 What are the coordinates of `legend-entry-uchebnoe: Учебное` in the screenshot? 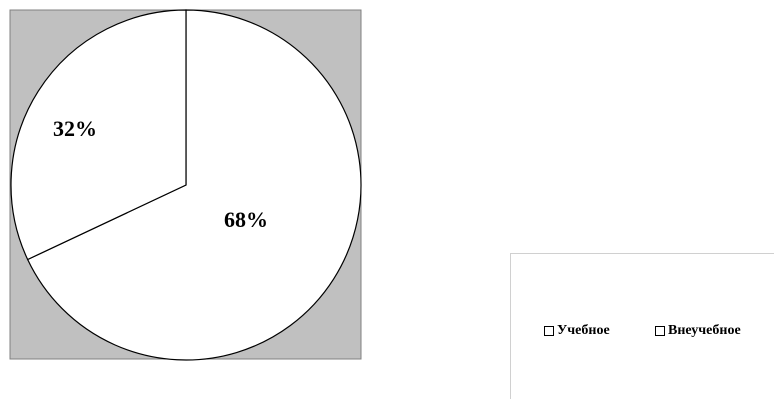 It's located at (577, 331).